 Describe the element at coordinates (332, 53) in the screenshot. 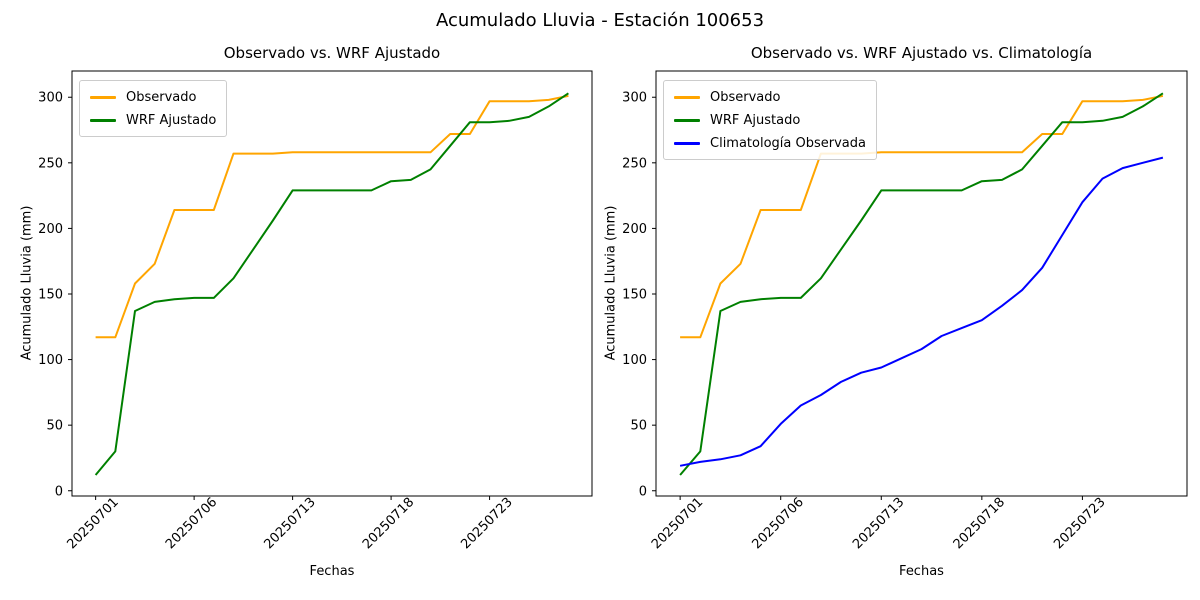

I see `left-chart-title: Observado vs. WRF Ajustado` at that location.